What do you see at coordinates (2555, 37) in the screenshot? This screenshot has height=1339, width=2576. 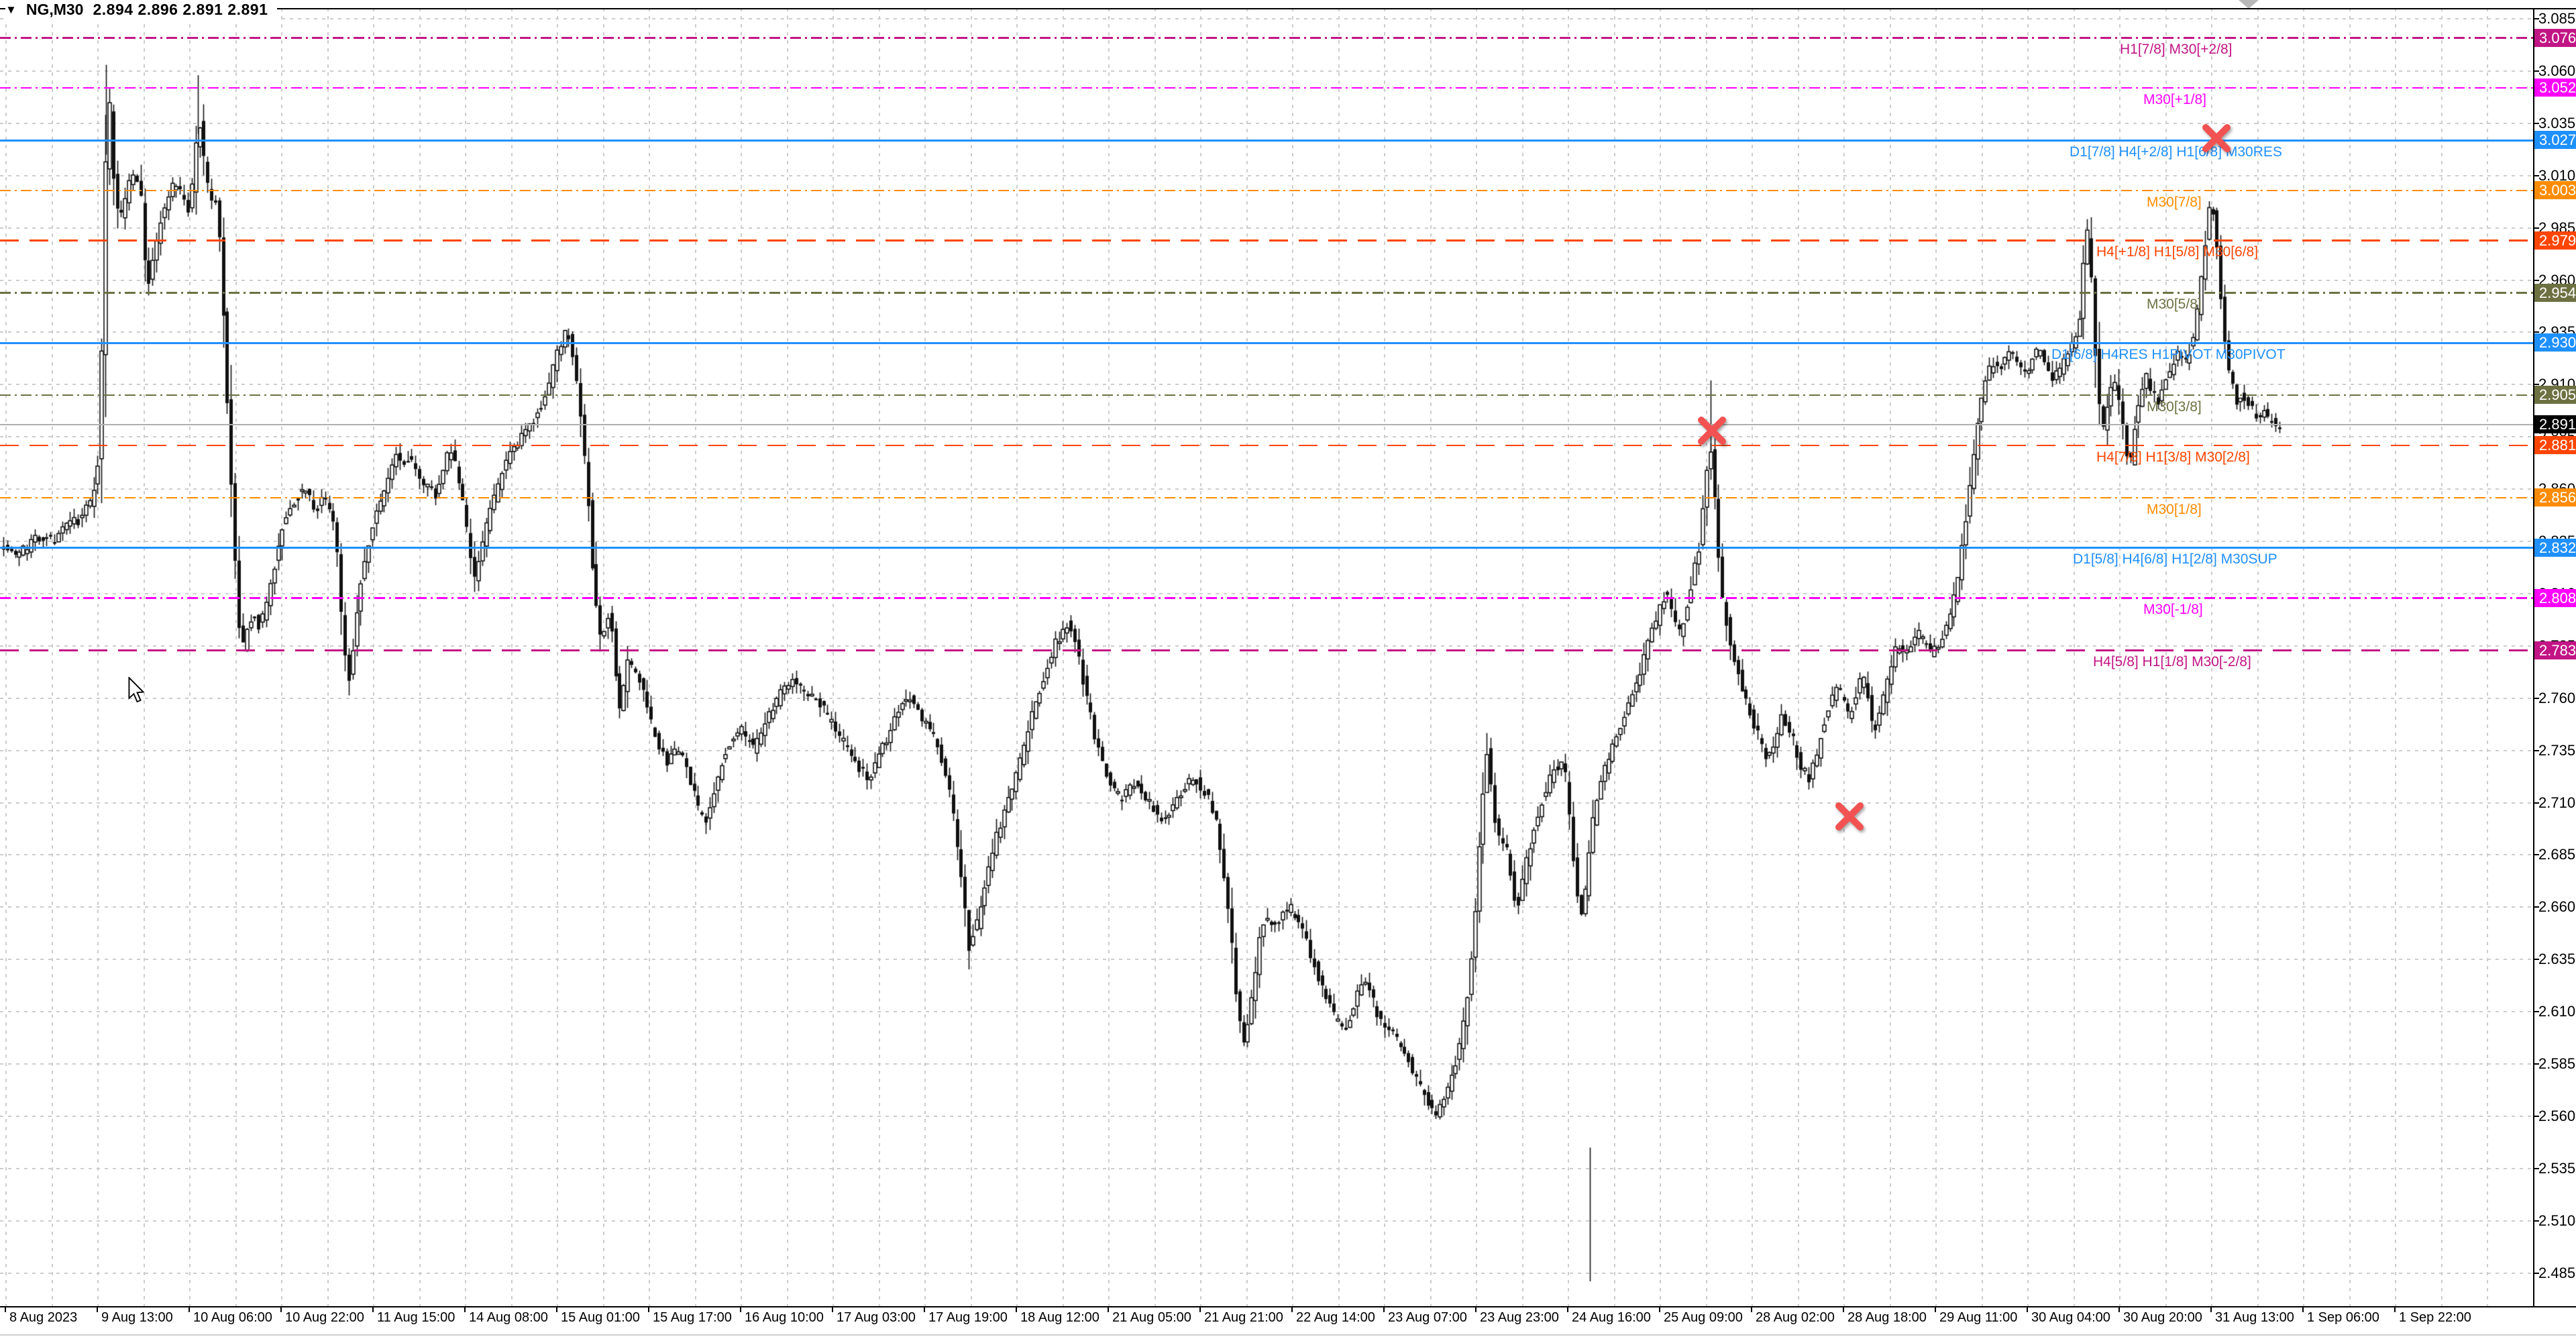 I see `level-price-badge: 3.076` at bounding box center [2555, 37].